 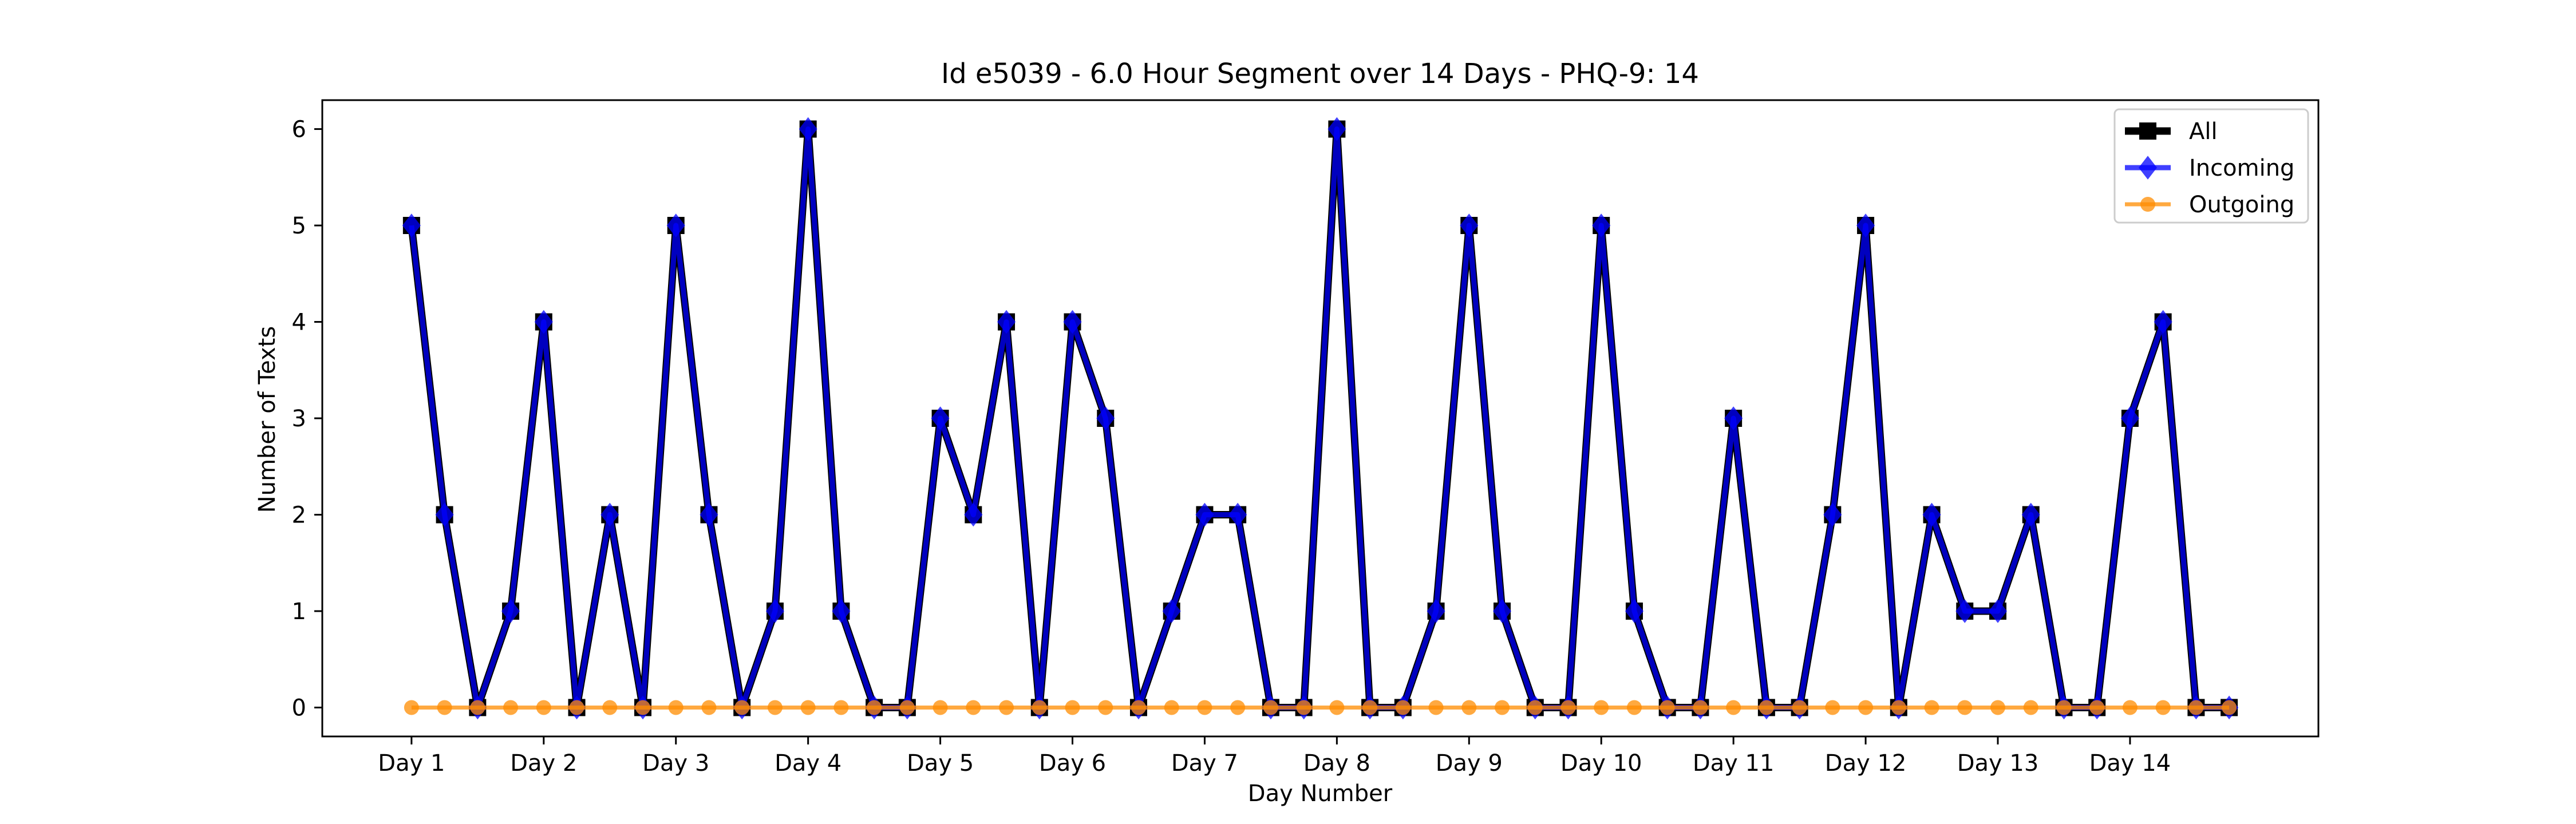 I want to click on x-tick-label: Day 12, so click(x=1866, y=763).